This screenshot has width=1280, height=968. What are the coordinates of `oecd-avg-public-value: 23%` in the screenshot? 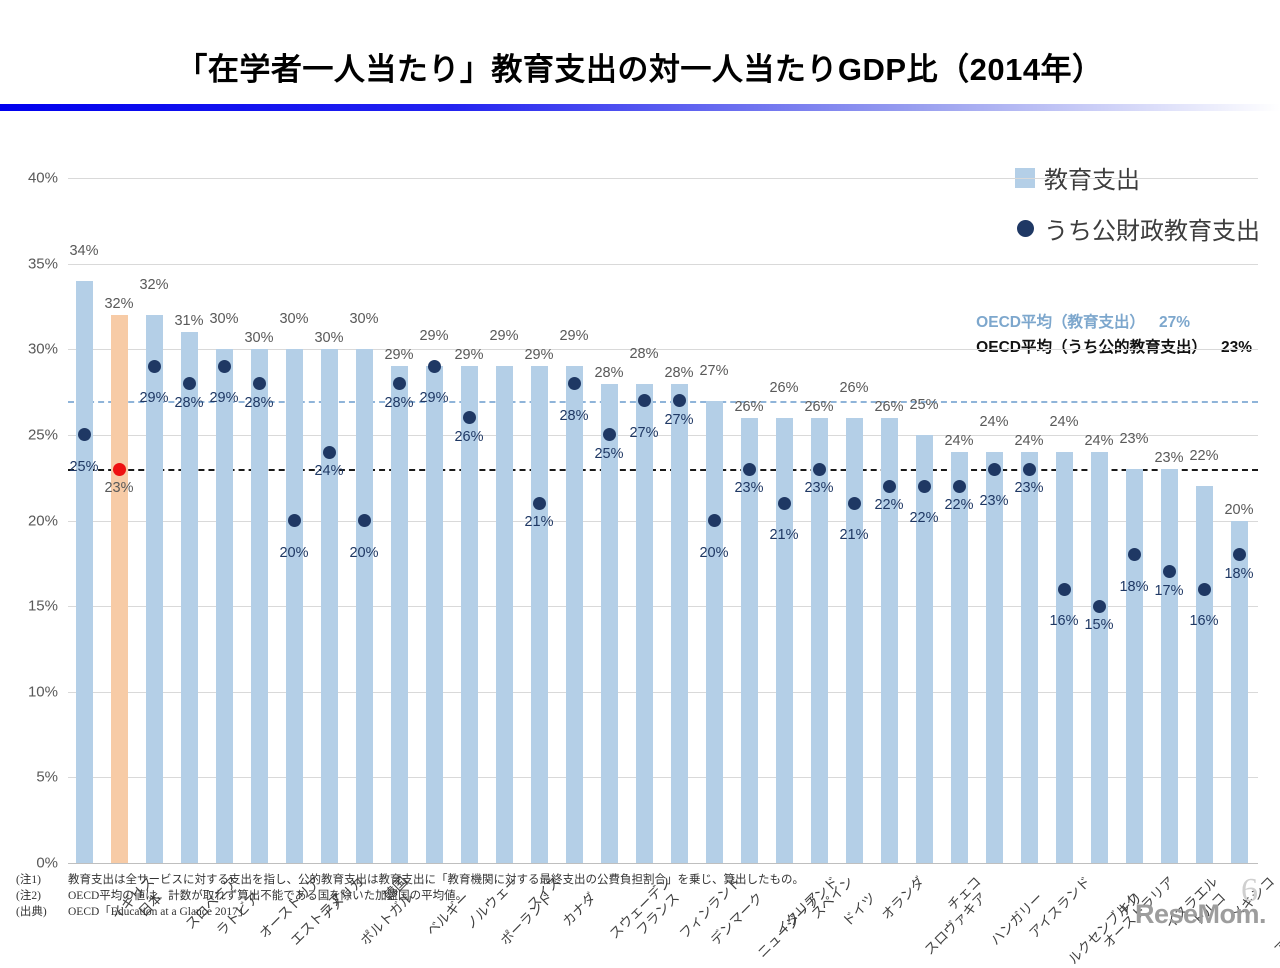 It's located at (1236, 347).